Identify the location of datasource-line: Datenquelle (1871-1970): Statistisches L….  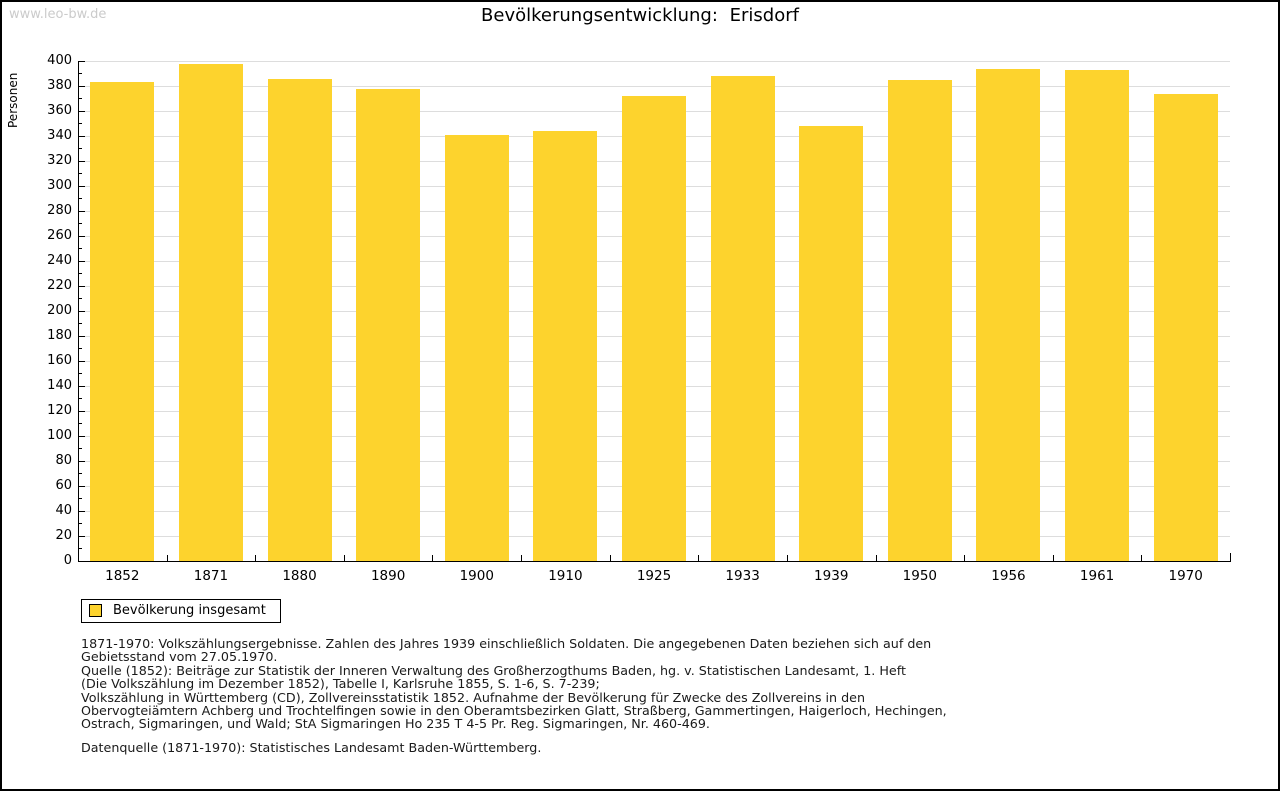
(311, 747).